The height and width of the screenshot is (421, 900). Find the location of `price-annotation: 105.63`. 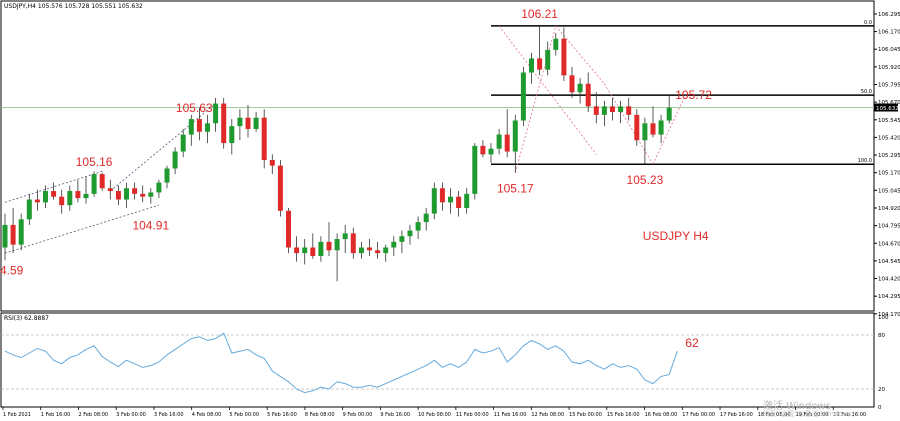

price-annotation: 105.63 is located at coordinates (194, 108).